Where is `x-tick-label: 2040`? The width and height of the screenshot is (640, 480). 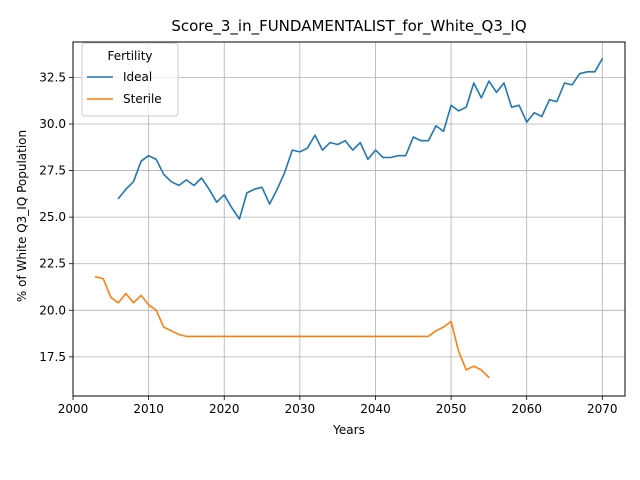 x-tick-label: 2040 is located at coordinates (375, 409).